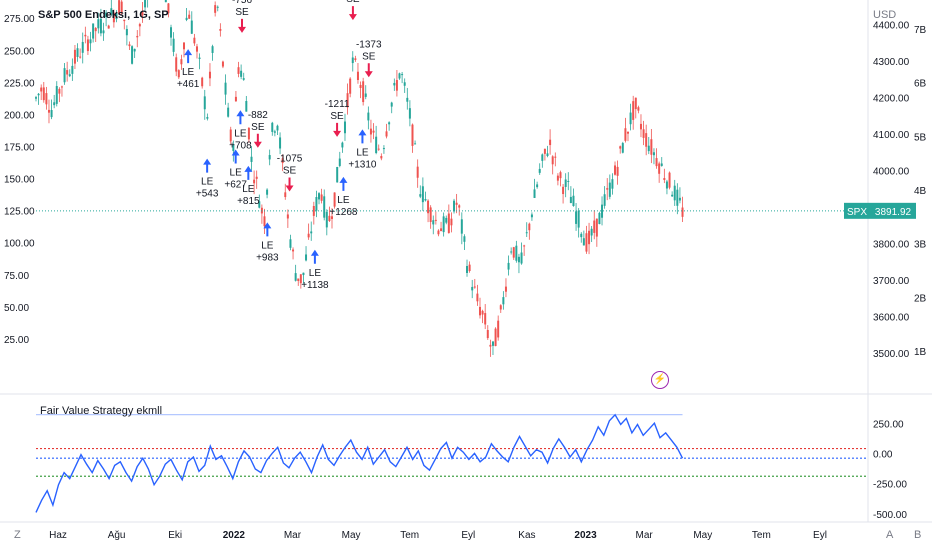  What do you see at coordinates (352, 13) in the screenshot?
I see `short-entry-arrow-icon` at bounding box center [352, 13].